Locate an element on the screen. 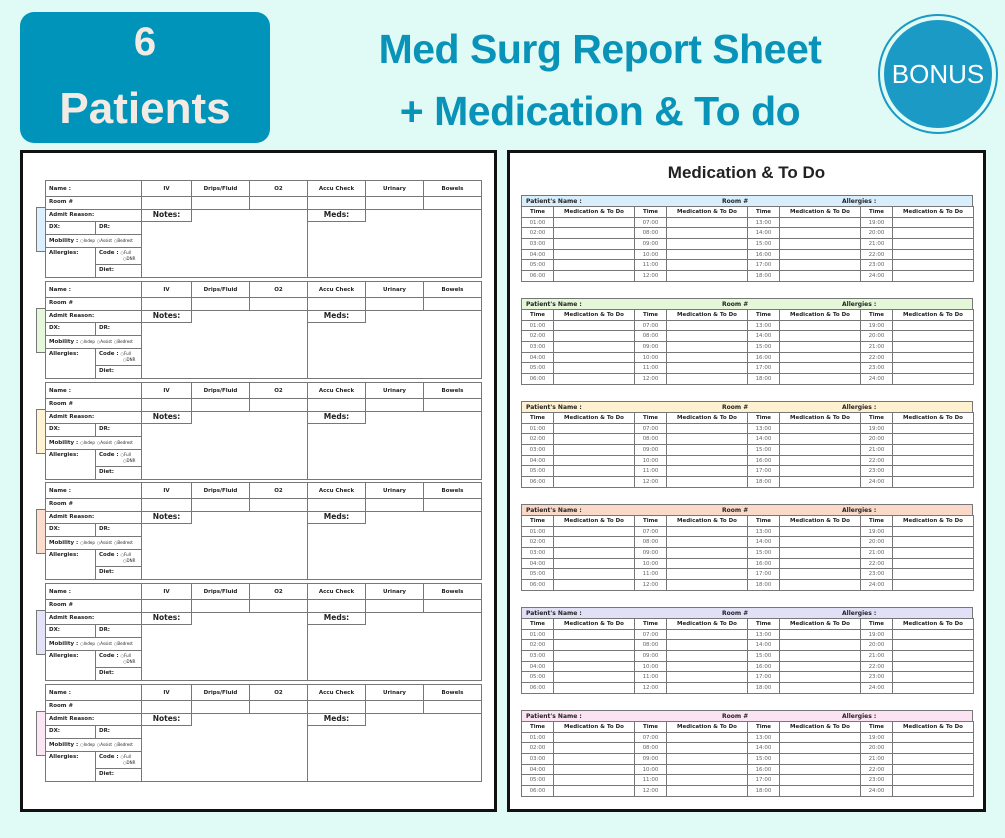  dr-field: DR: is located at coordinates (118, 429).